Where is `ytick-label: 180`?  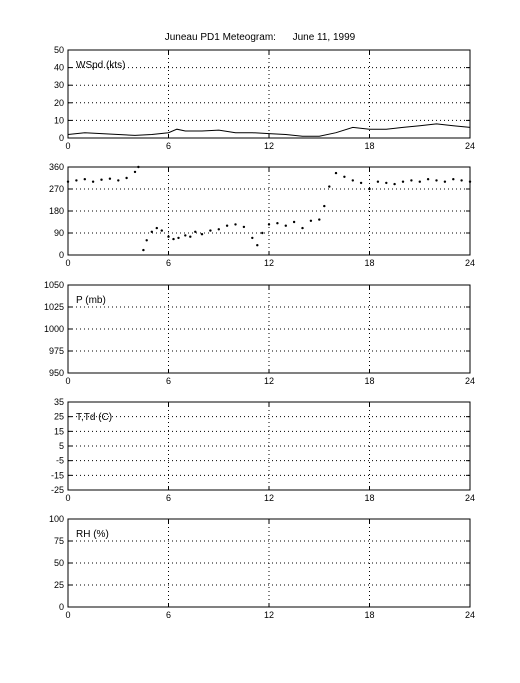
ytick-label: 180 is located at coordinates (56, 211).